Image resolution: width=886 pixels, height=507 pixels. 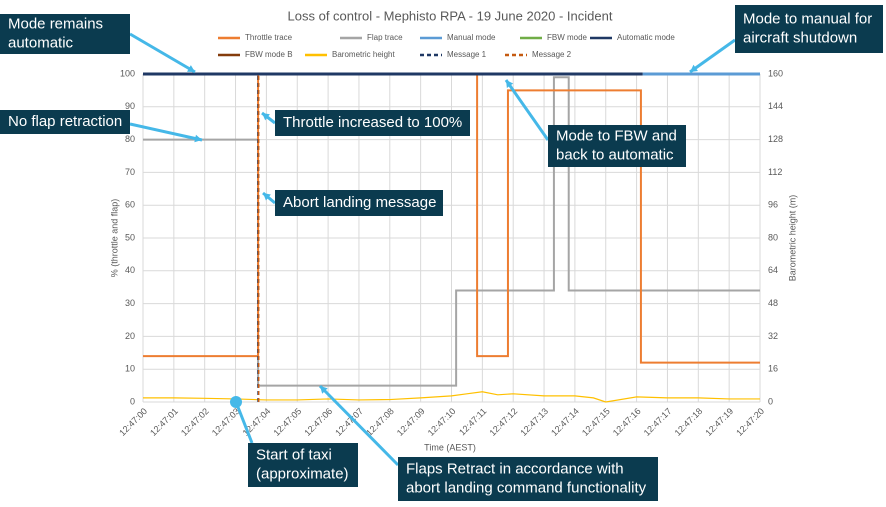 I want to click on annotation-text: (approximate), so click(x=302, y=473).